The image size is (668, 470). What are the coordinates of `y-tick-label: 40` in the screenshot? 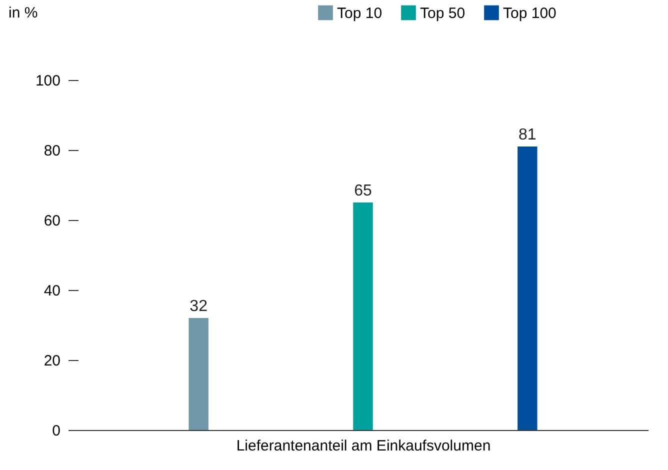 It's located at (52, 291).